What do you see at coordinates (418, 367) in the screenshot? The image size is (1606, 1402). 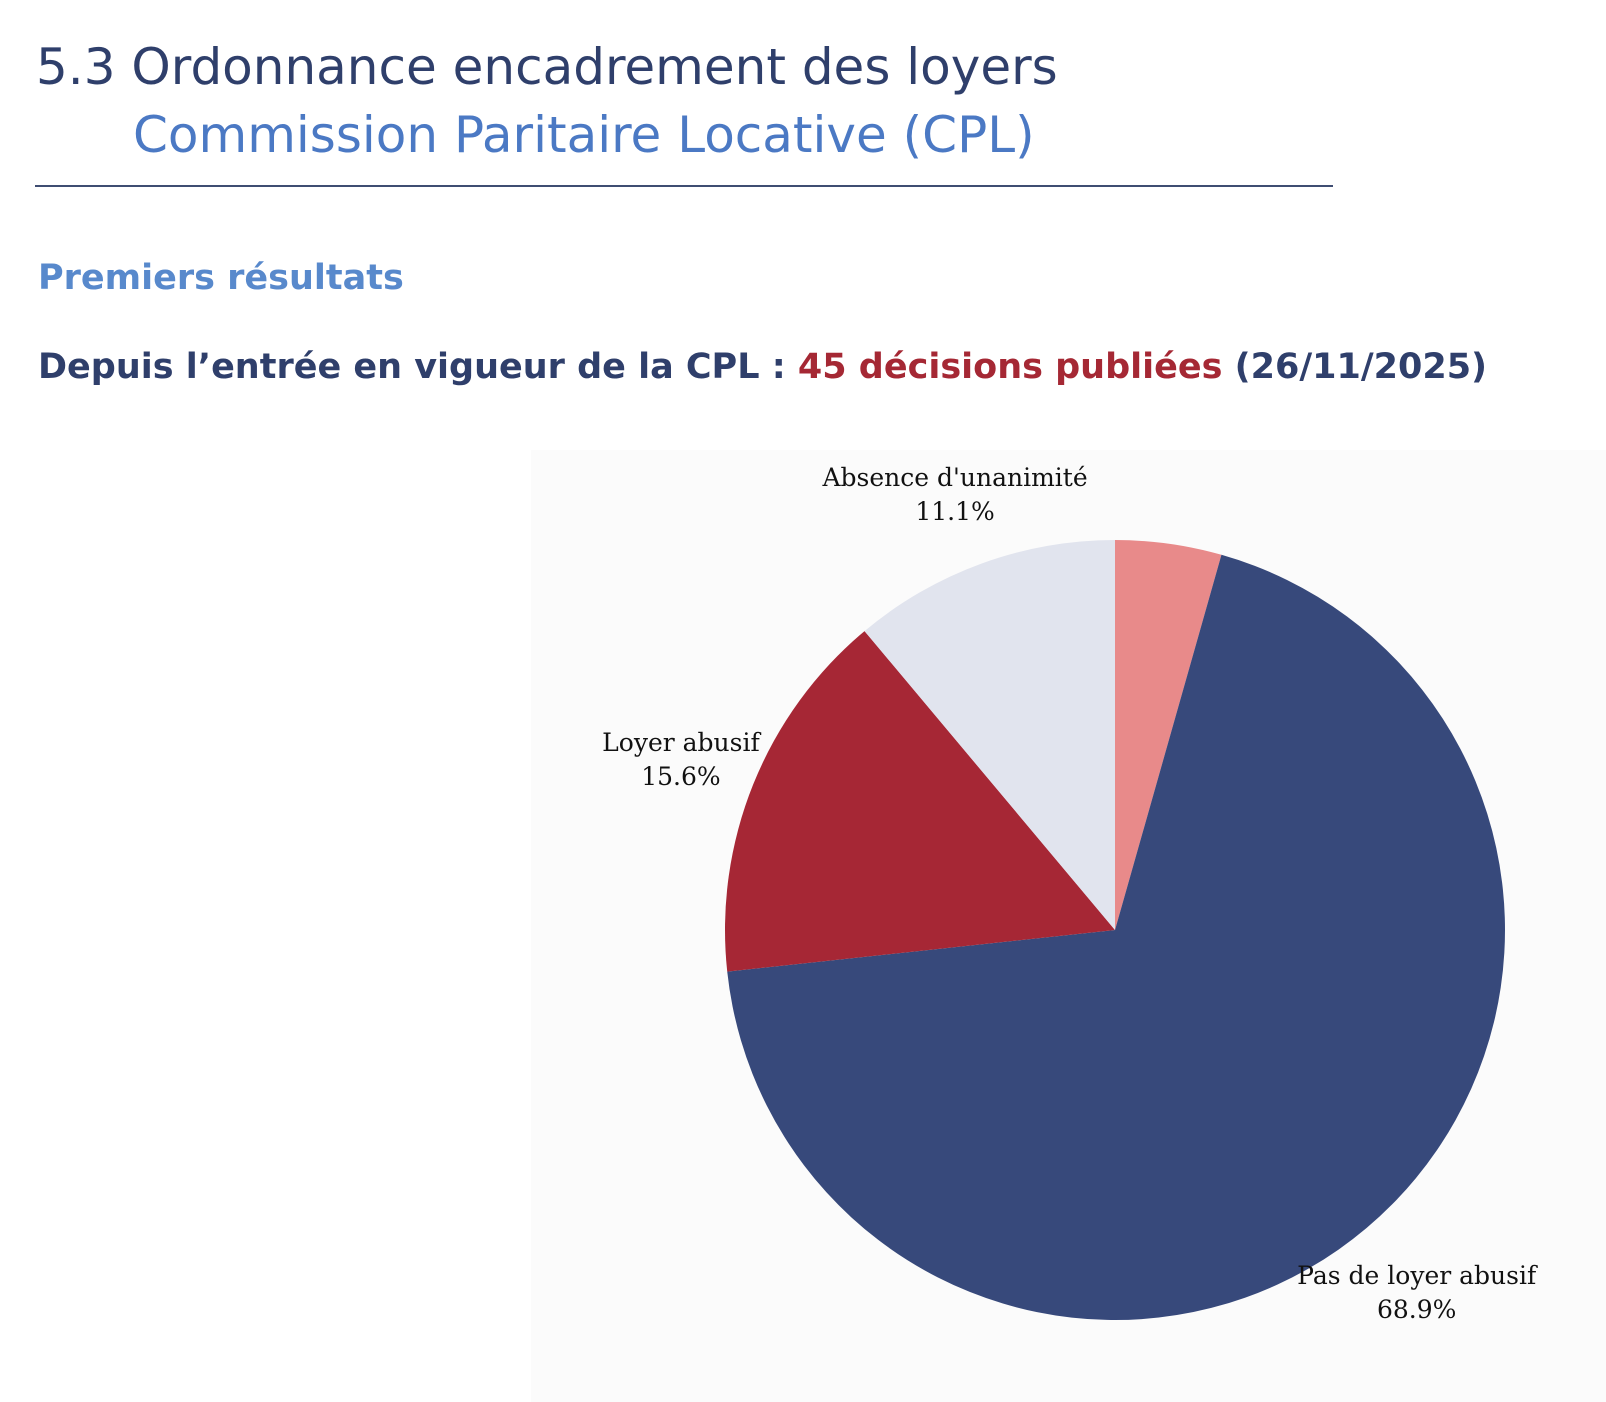 I see `summary-prefix: Depuis l’entrée en vigueur de la CPL :` at bounding box center [418, 367].